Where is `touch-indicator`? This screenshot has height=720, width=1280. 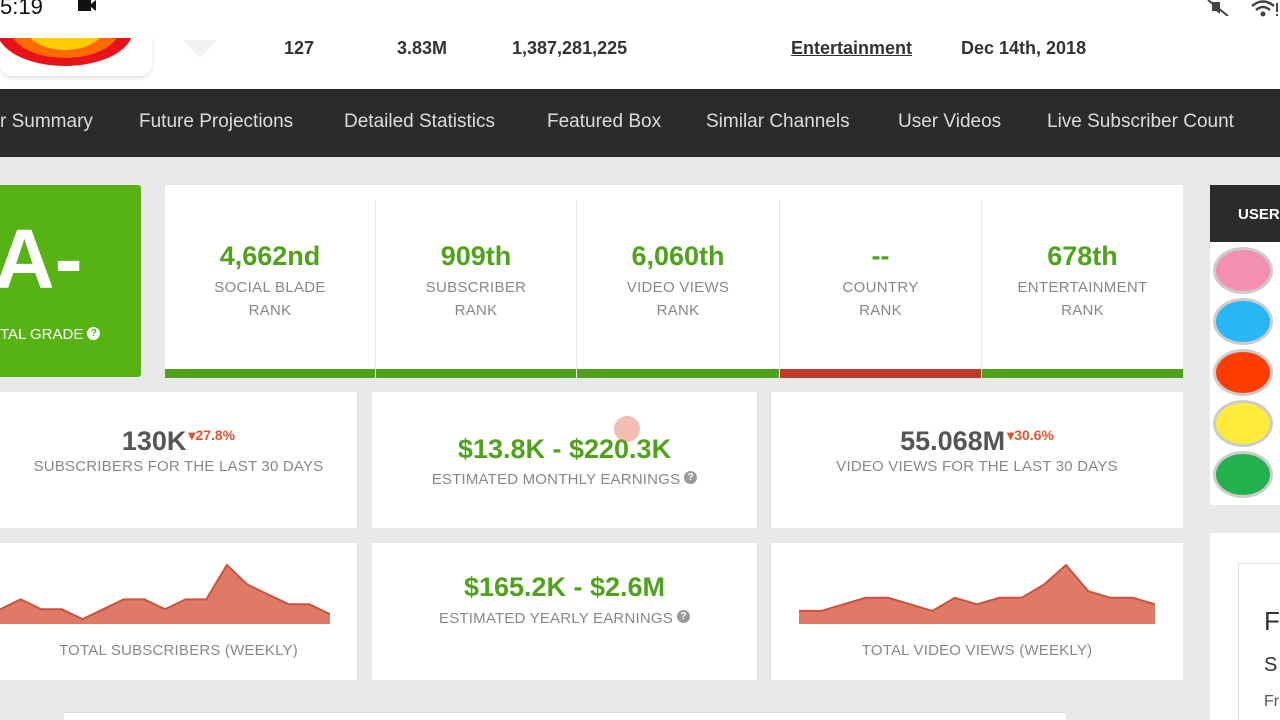 touch-indicator is located at coordinates (627, 429).